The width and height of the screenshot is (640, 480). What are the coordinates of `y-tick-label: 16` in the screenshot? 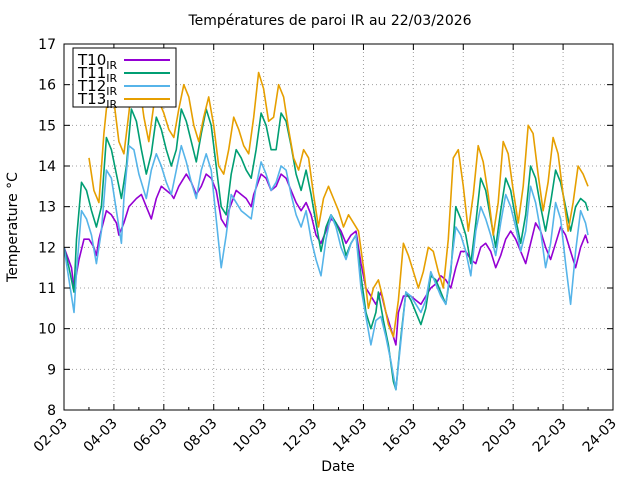 It's located at (47, 86).